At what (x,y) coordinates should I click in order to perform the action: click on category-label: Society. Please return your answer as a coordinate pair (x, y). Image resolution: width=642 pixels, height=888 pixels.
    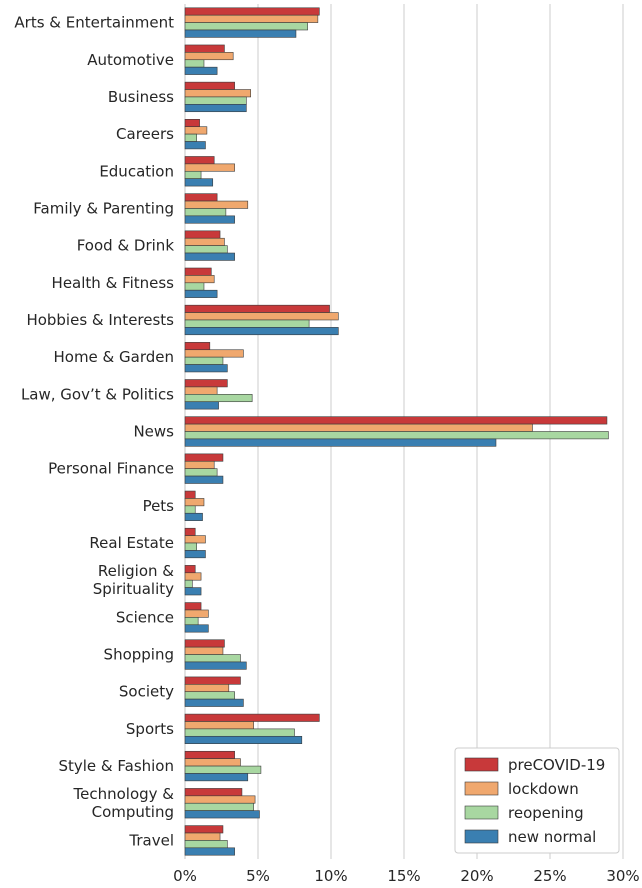
    Looking at the image, I should click on (146, 692).